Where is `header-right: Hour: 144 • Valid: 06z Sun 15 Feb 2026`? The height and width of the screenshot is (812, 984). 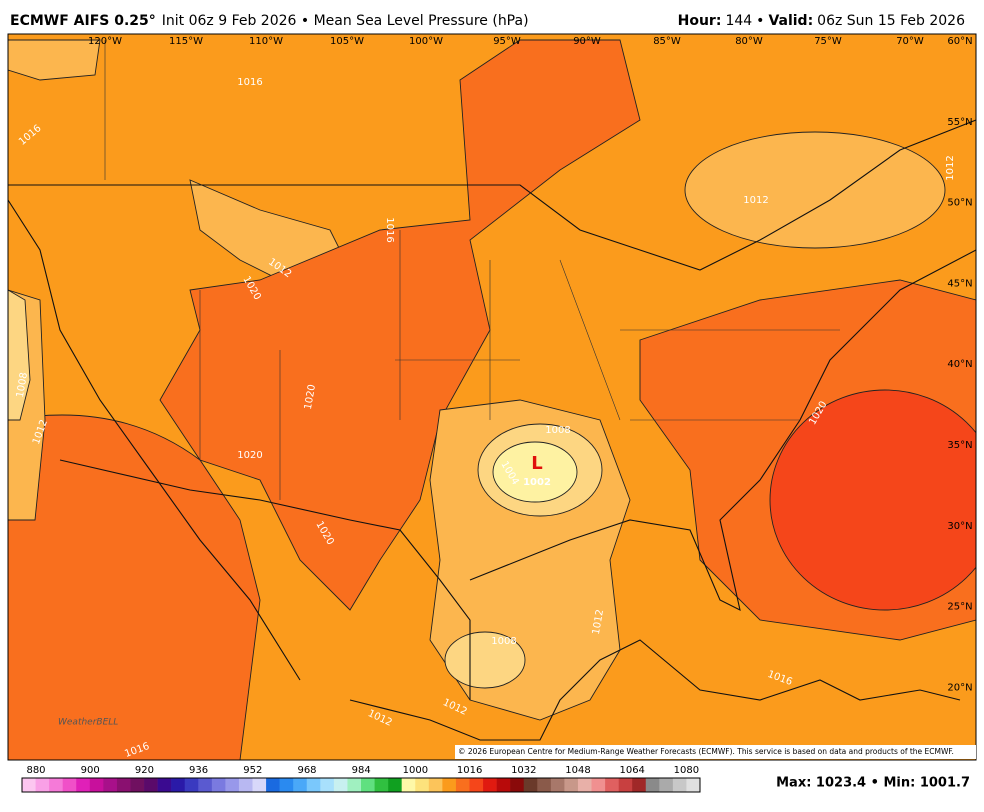 header-right: Hour: 144 • Valid: 06z Sun 15 Feb 2026 is located at coordinates (821, 21).